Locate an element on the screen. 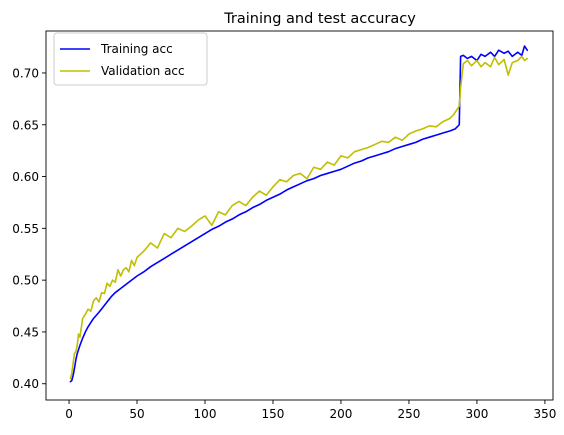 Image resolution: width=564 pixels, height=435 pixels. legend: Training acc Validation acc is located at coordinates (130, 59).